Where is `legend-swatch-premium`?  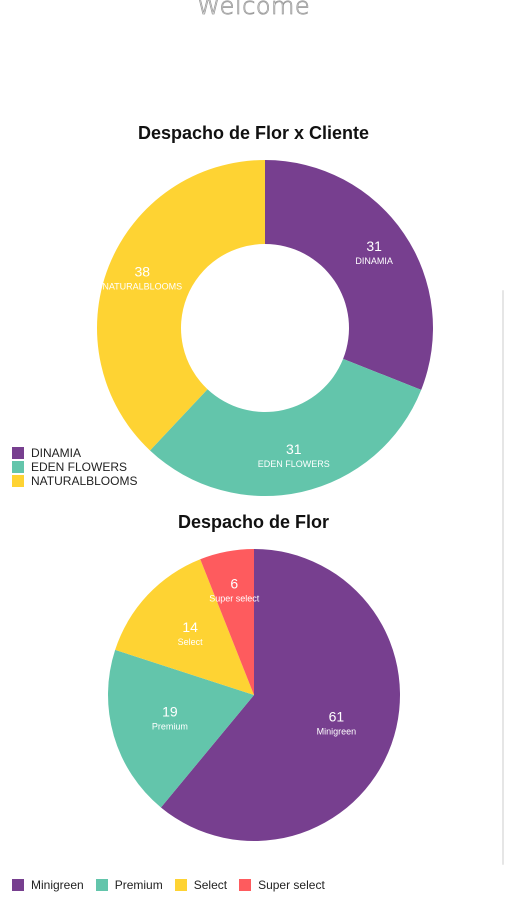 legend-swatch-premium is located at coordinates (101, 885).